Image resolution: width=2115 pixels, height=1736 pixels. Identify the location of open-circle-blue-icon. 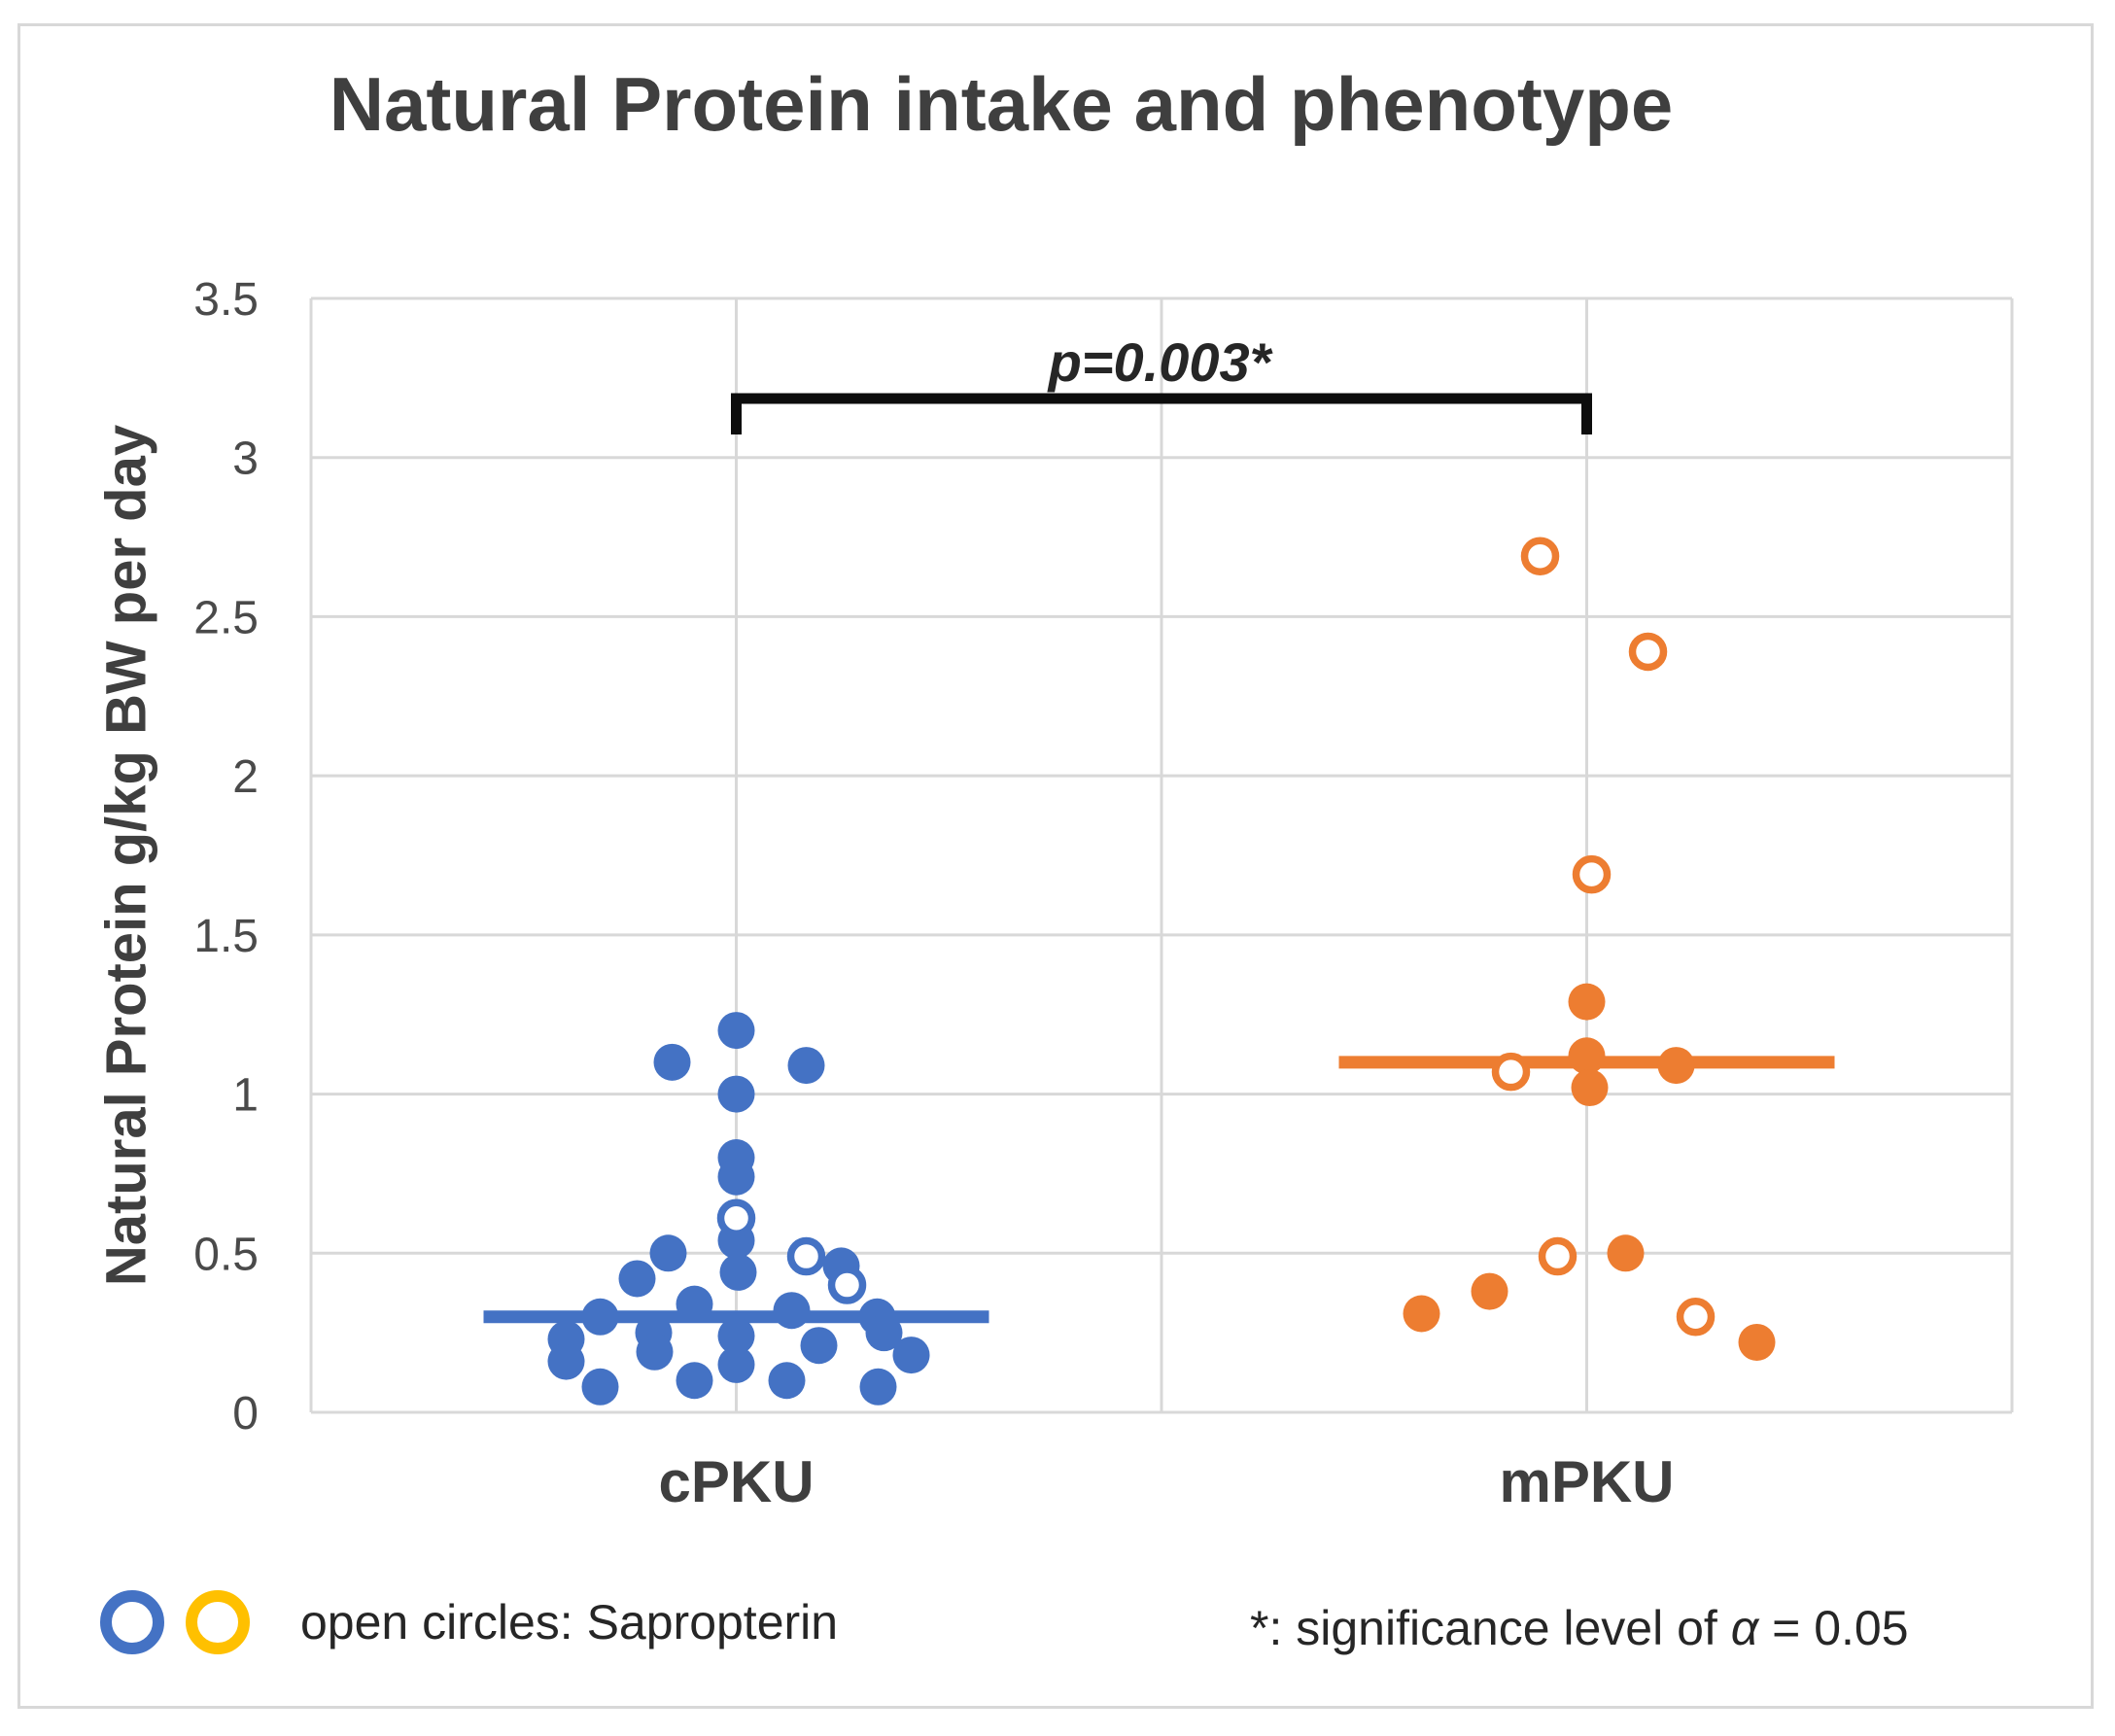
(132, 1622).